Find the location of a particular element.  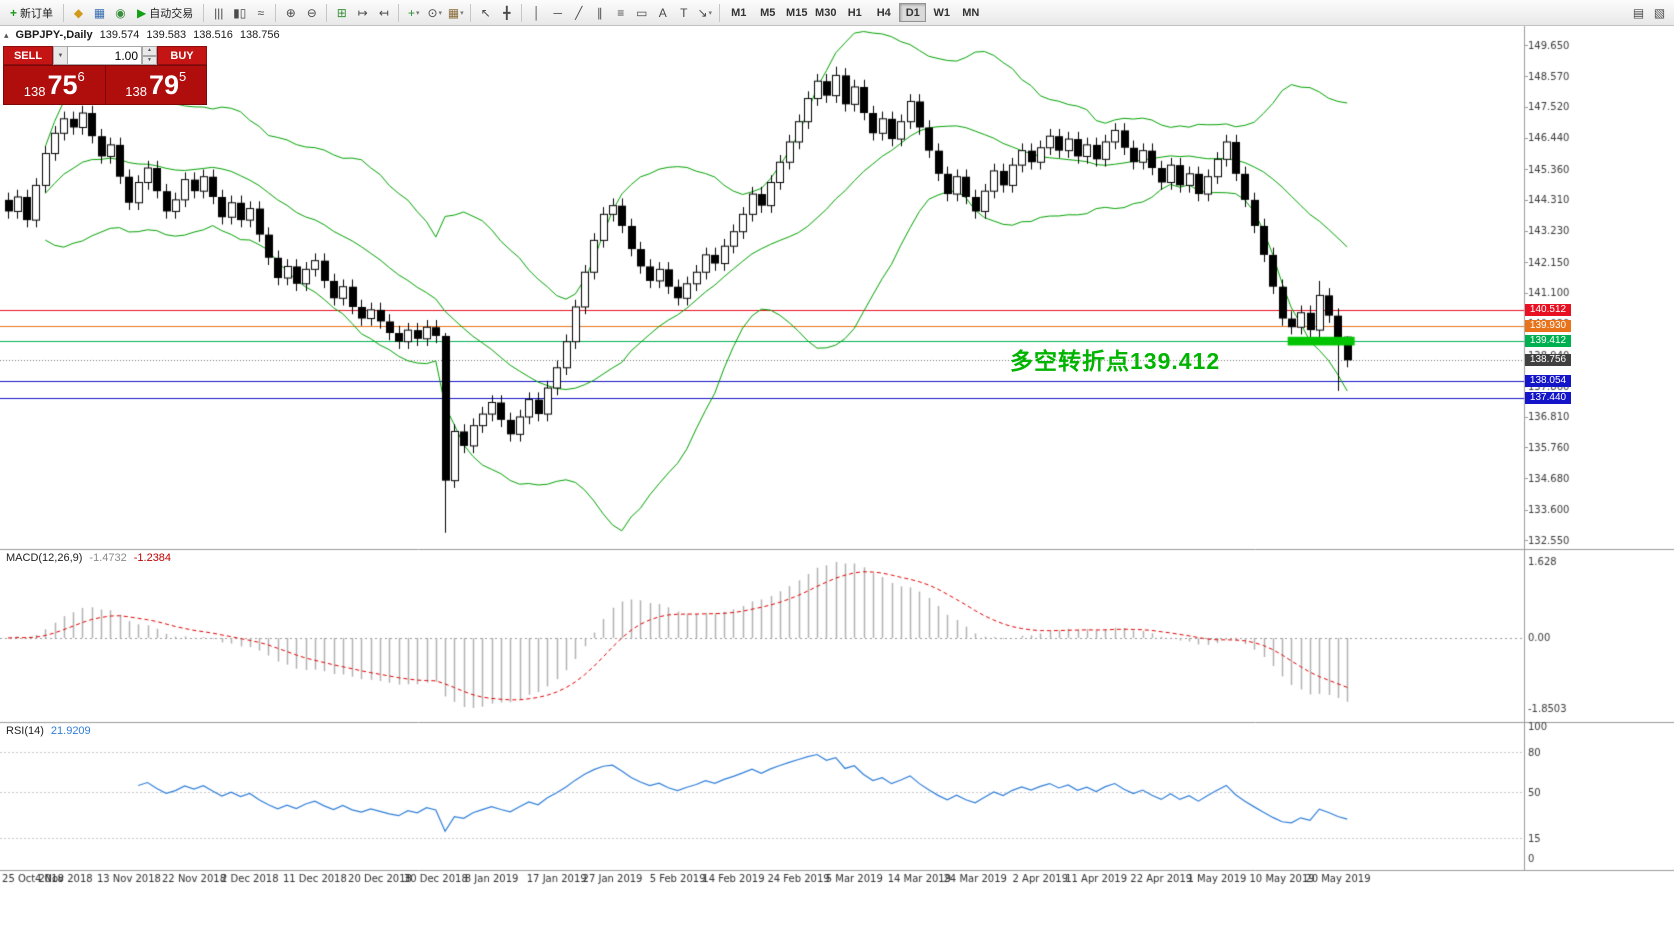

zoom-out-icon: ⊖ is located at coordinates (311, 12).